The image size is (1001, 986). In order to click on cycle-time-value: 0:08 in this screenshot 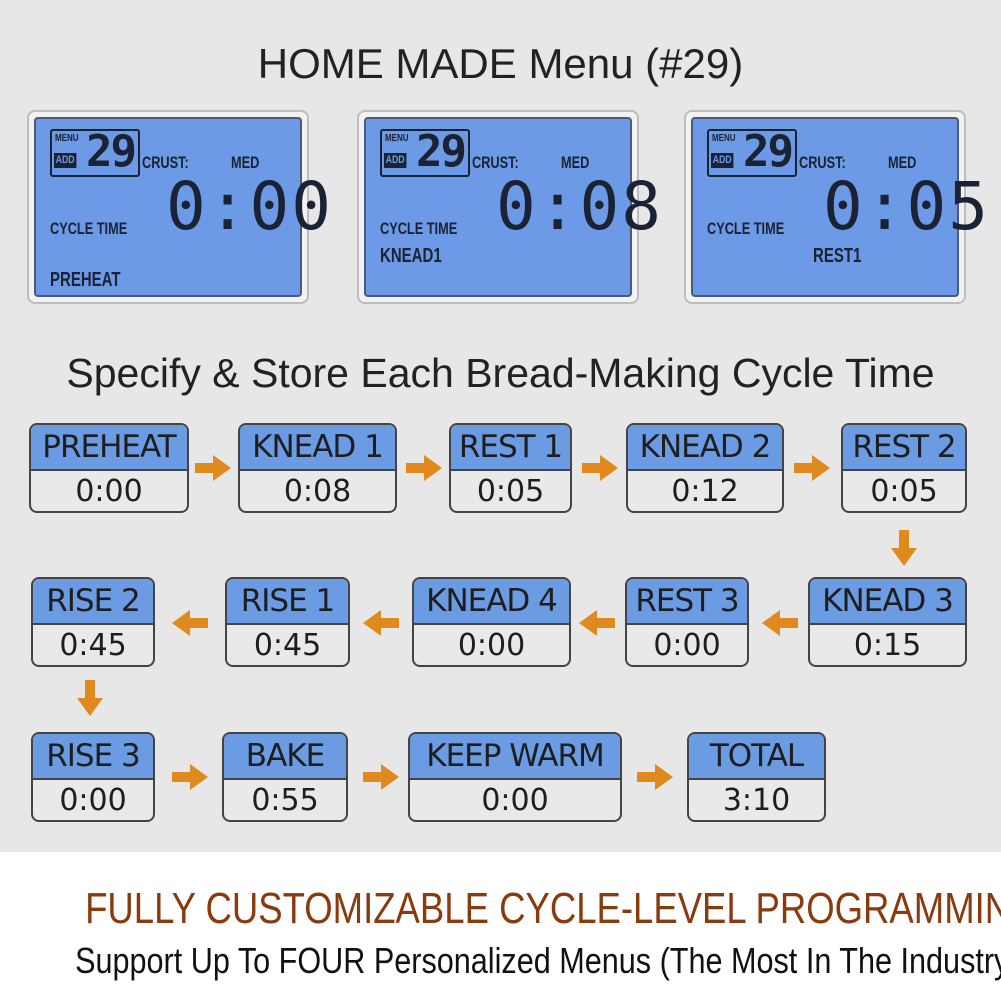, I will do `click(579, 206)`.